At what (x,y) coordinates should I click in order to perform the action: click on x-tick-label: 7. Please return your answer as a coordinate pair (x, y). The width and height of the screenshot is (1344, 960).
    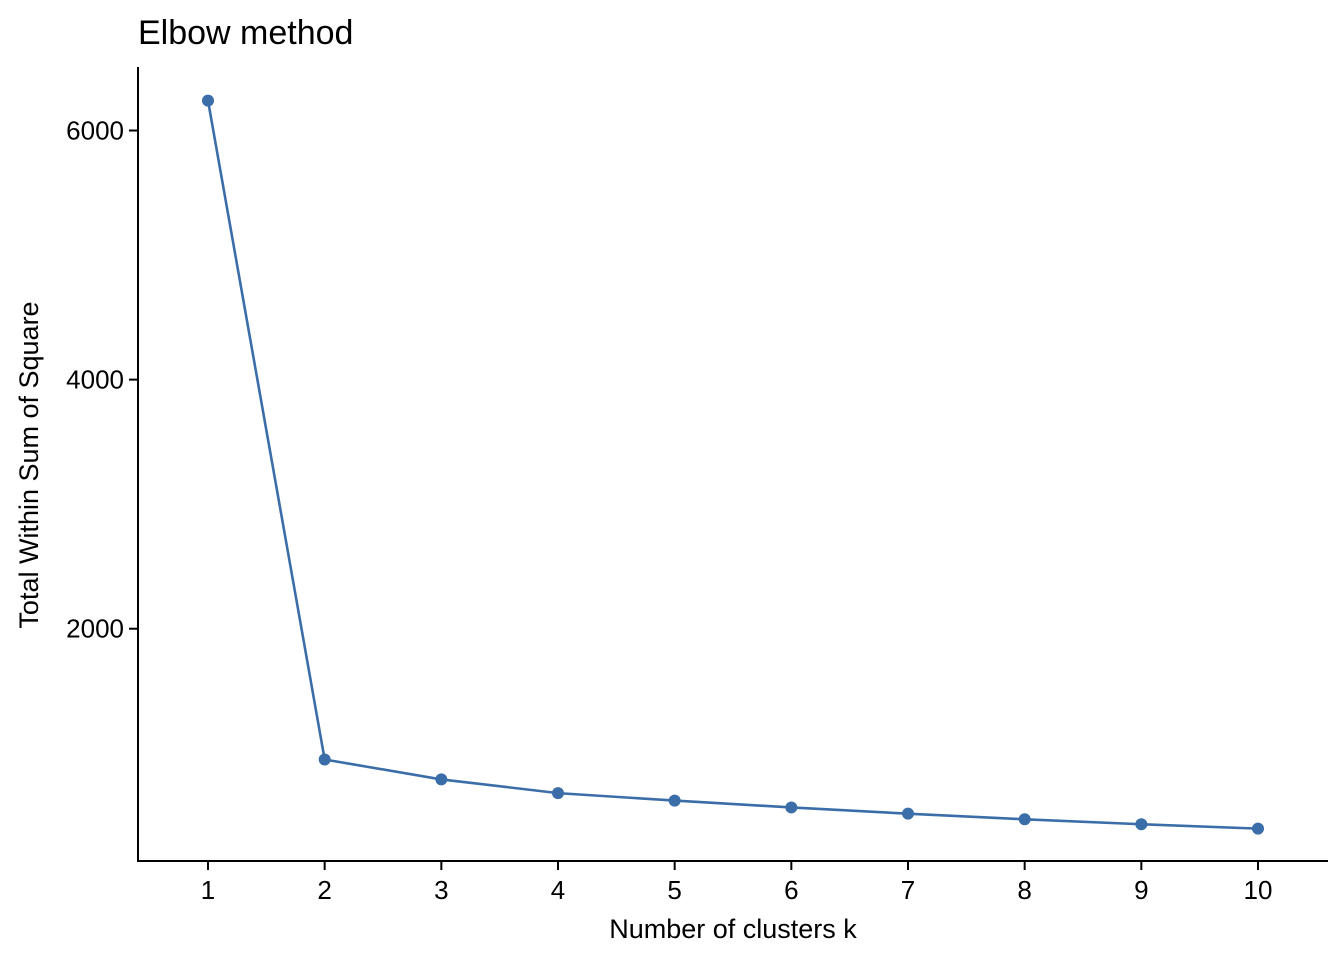
    Looking at the image, I should click on (908, 890).